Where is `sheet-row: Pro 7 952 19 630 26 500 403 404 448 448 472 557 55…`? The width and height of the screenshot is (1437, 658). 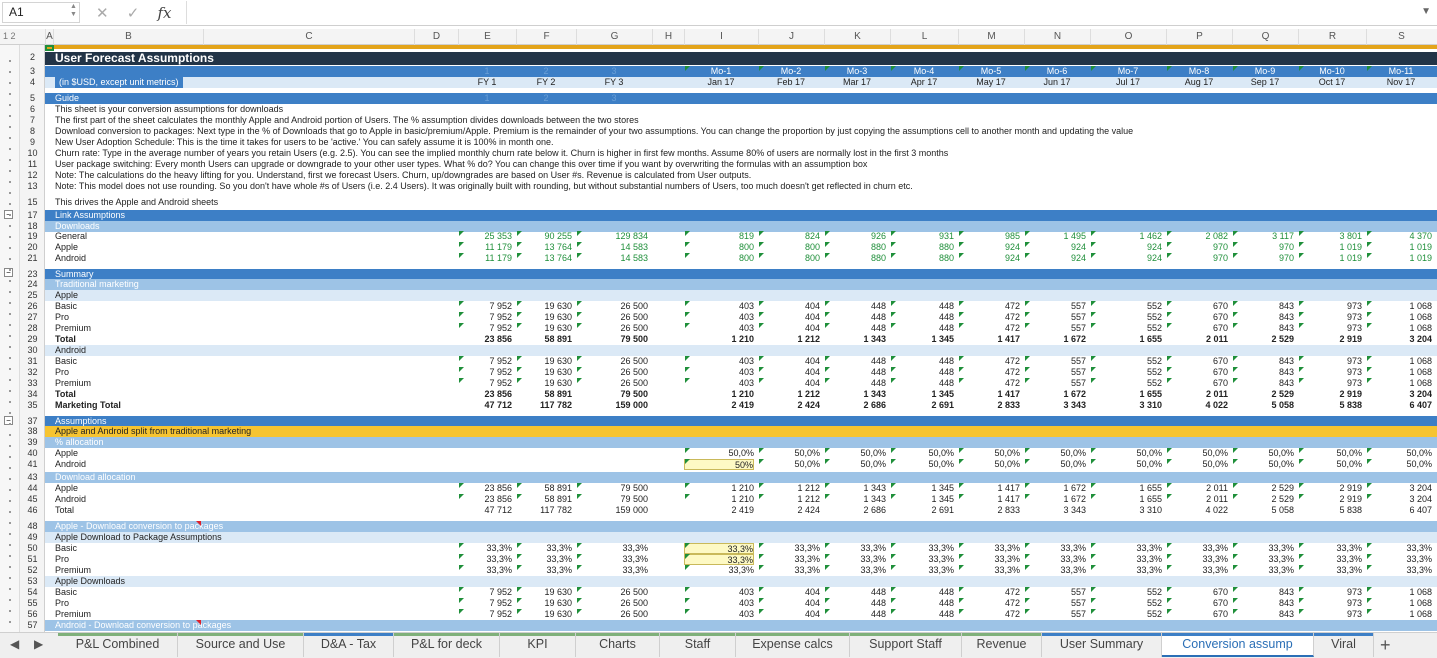
sheet-row: Pro 7 952 19 630 26 500 403 404 448 448 472 557 55… is located at coordinates (741, 603).